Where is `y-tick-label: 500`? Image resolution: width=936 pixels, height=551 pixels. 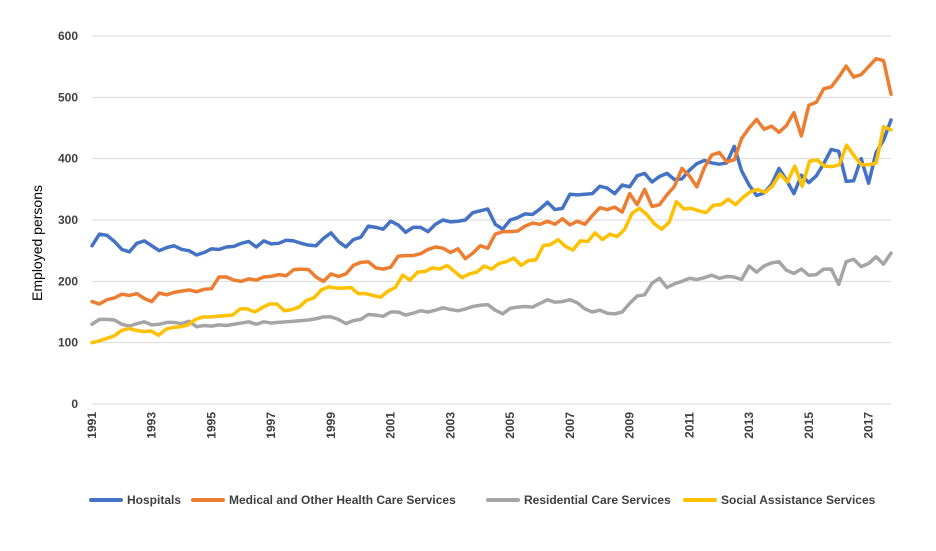
y-tick-label: 500 is located at coordinates (68, 97).